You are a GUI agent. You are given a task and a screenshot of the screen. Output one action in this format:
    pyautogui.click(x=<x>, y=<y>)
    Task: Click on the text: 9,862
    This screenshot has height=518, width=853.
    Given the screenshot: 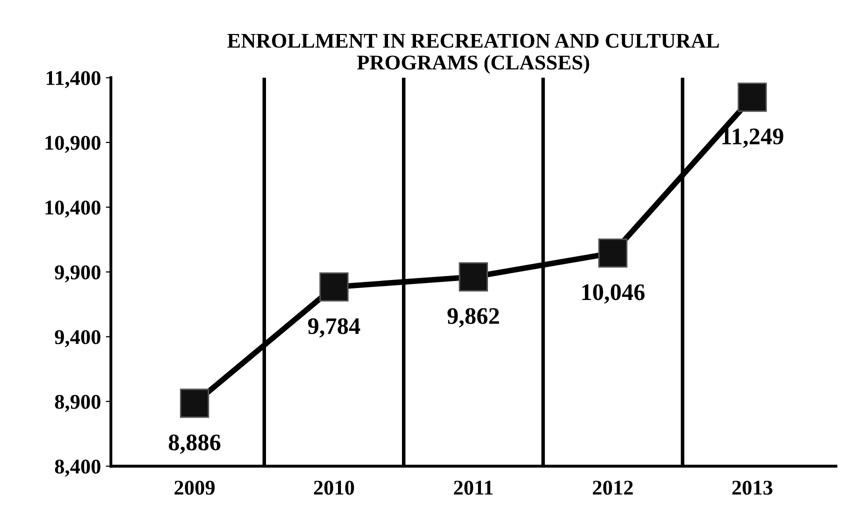 What is the action you would take?
    pyautogui.click(x=473, y=318)
    